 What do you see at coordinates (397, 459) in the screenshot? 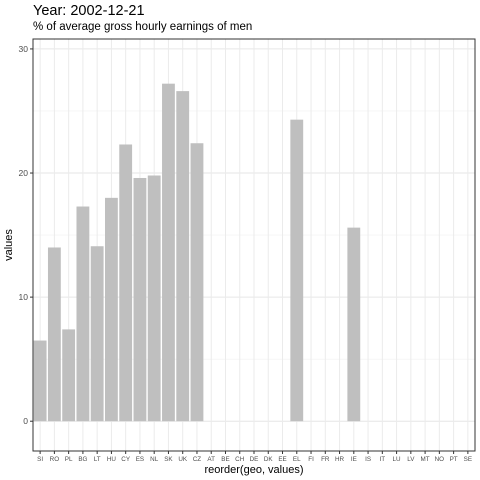
I see `x-tick-label: LU` at bounding box center [397, 459].